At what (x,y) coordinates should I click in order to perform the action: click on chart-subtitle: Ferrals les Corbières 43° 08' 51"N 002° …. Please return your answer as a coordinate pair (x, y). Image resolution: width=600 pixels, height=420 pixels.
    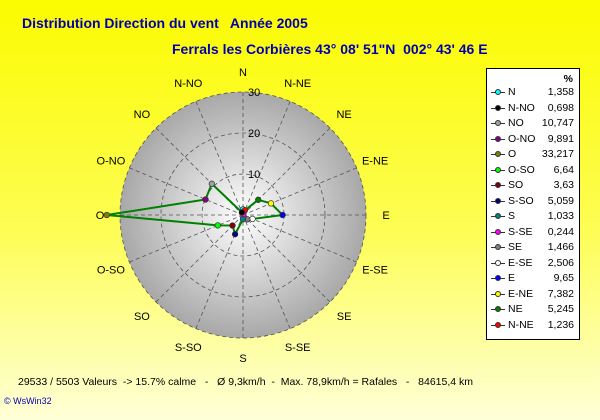
    Looking at the image, I should click on (330, 49).